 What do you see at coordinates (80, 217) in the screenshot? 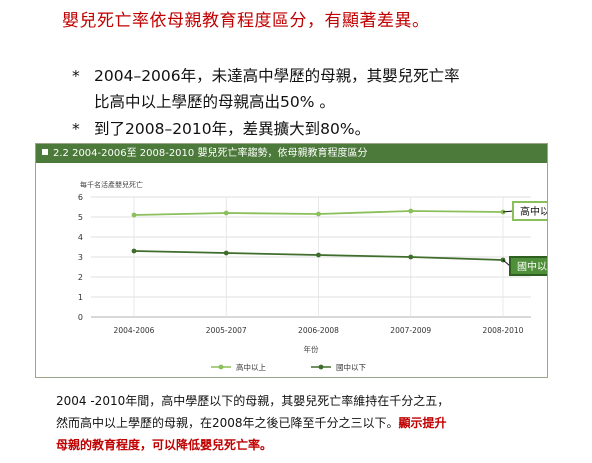
I see `y-tick-label: 5` at bounding box center [80, 217].